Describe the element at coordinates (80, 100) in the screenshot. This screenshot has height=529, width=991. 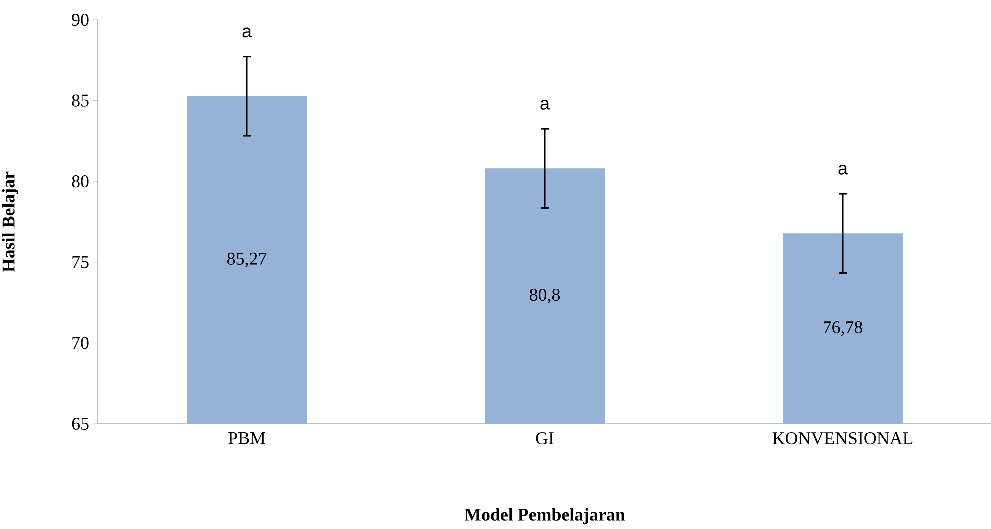
I see `y-tick-label: 85` at that location.